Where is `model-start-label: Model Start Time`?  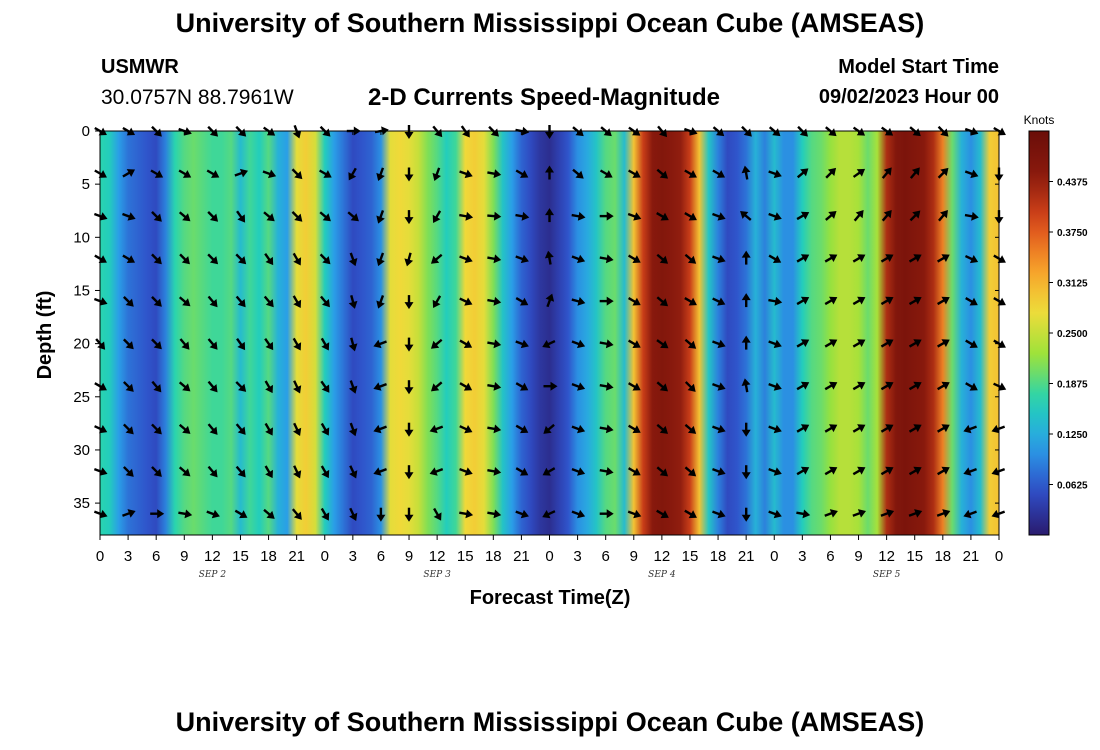 model-start-label: Model Start Time is located at coordinates (918, 67).